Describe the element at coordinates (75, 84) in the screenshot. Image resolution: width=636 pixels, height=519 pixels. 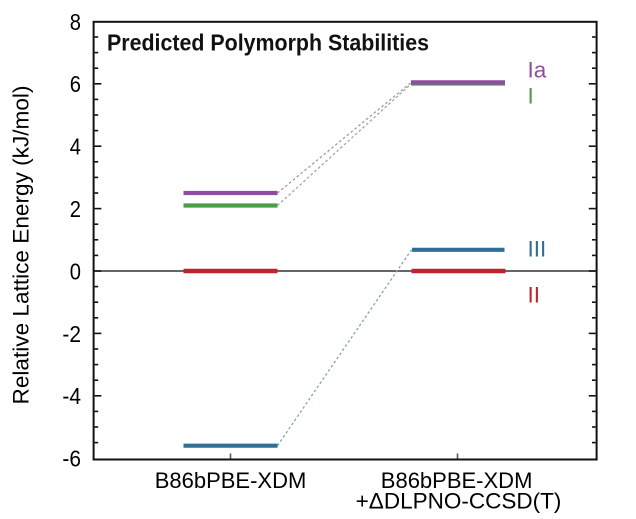
I see `svg-text: 6` at that location.